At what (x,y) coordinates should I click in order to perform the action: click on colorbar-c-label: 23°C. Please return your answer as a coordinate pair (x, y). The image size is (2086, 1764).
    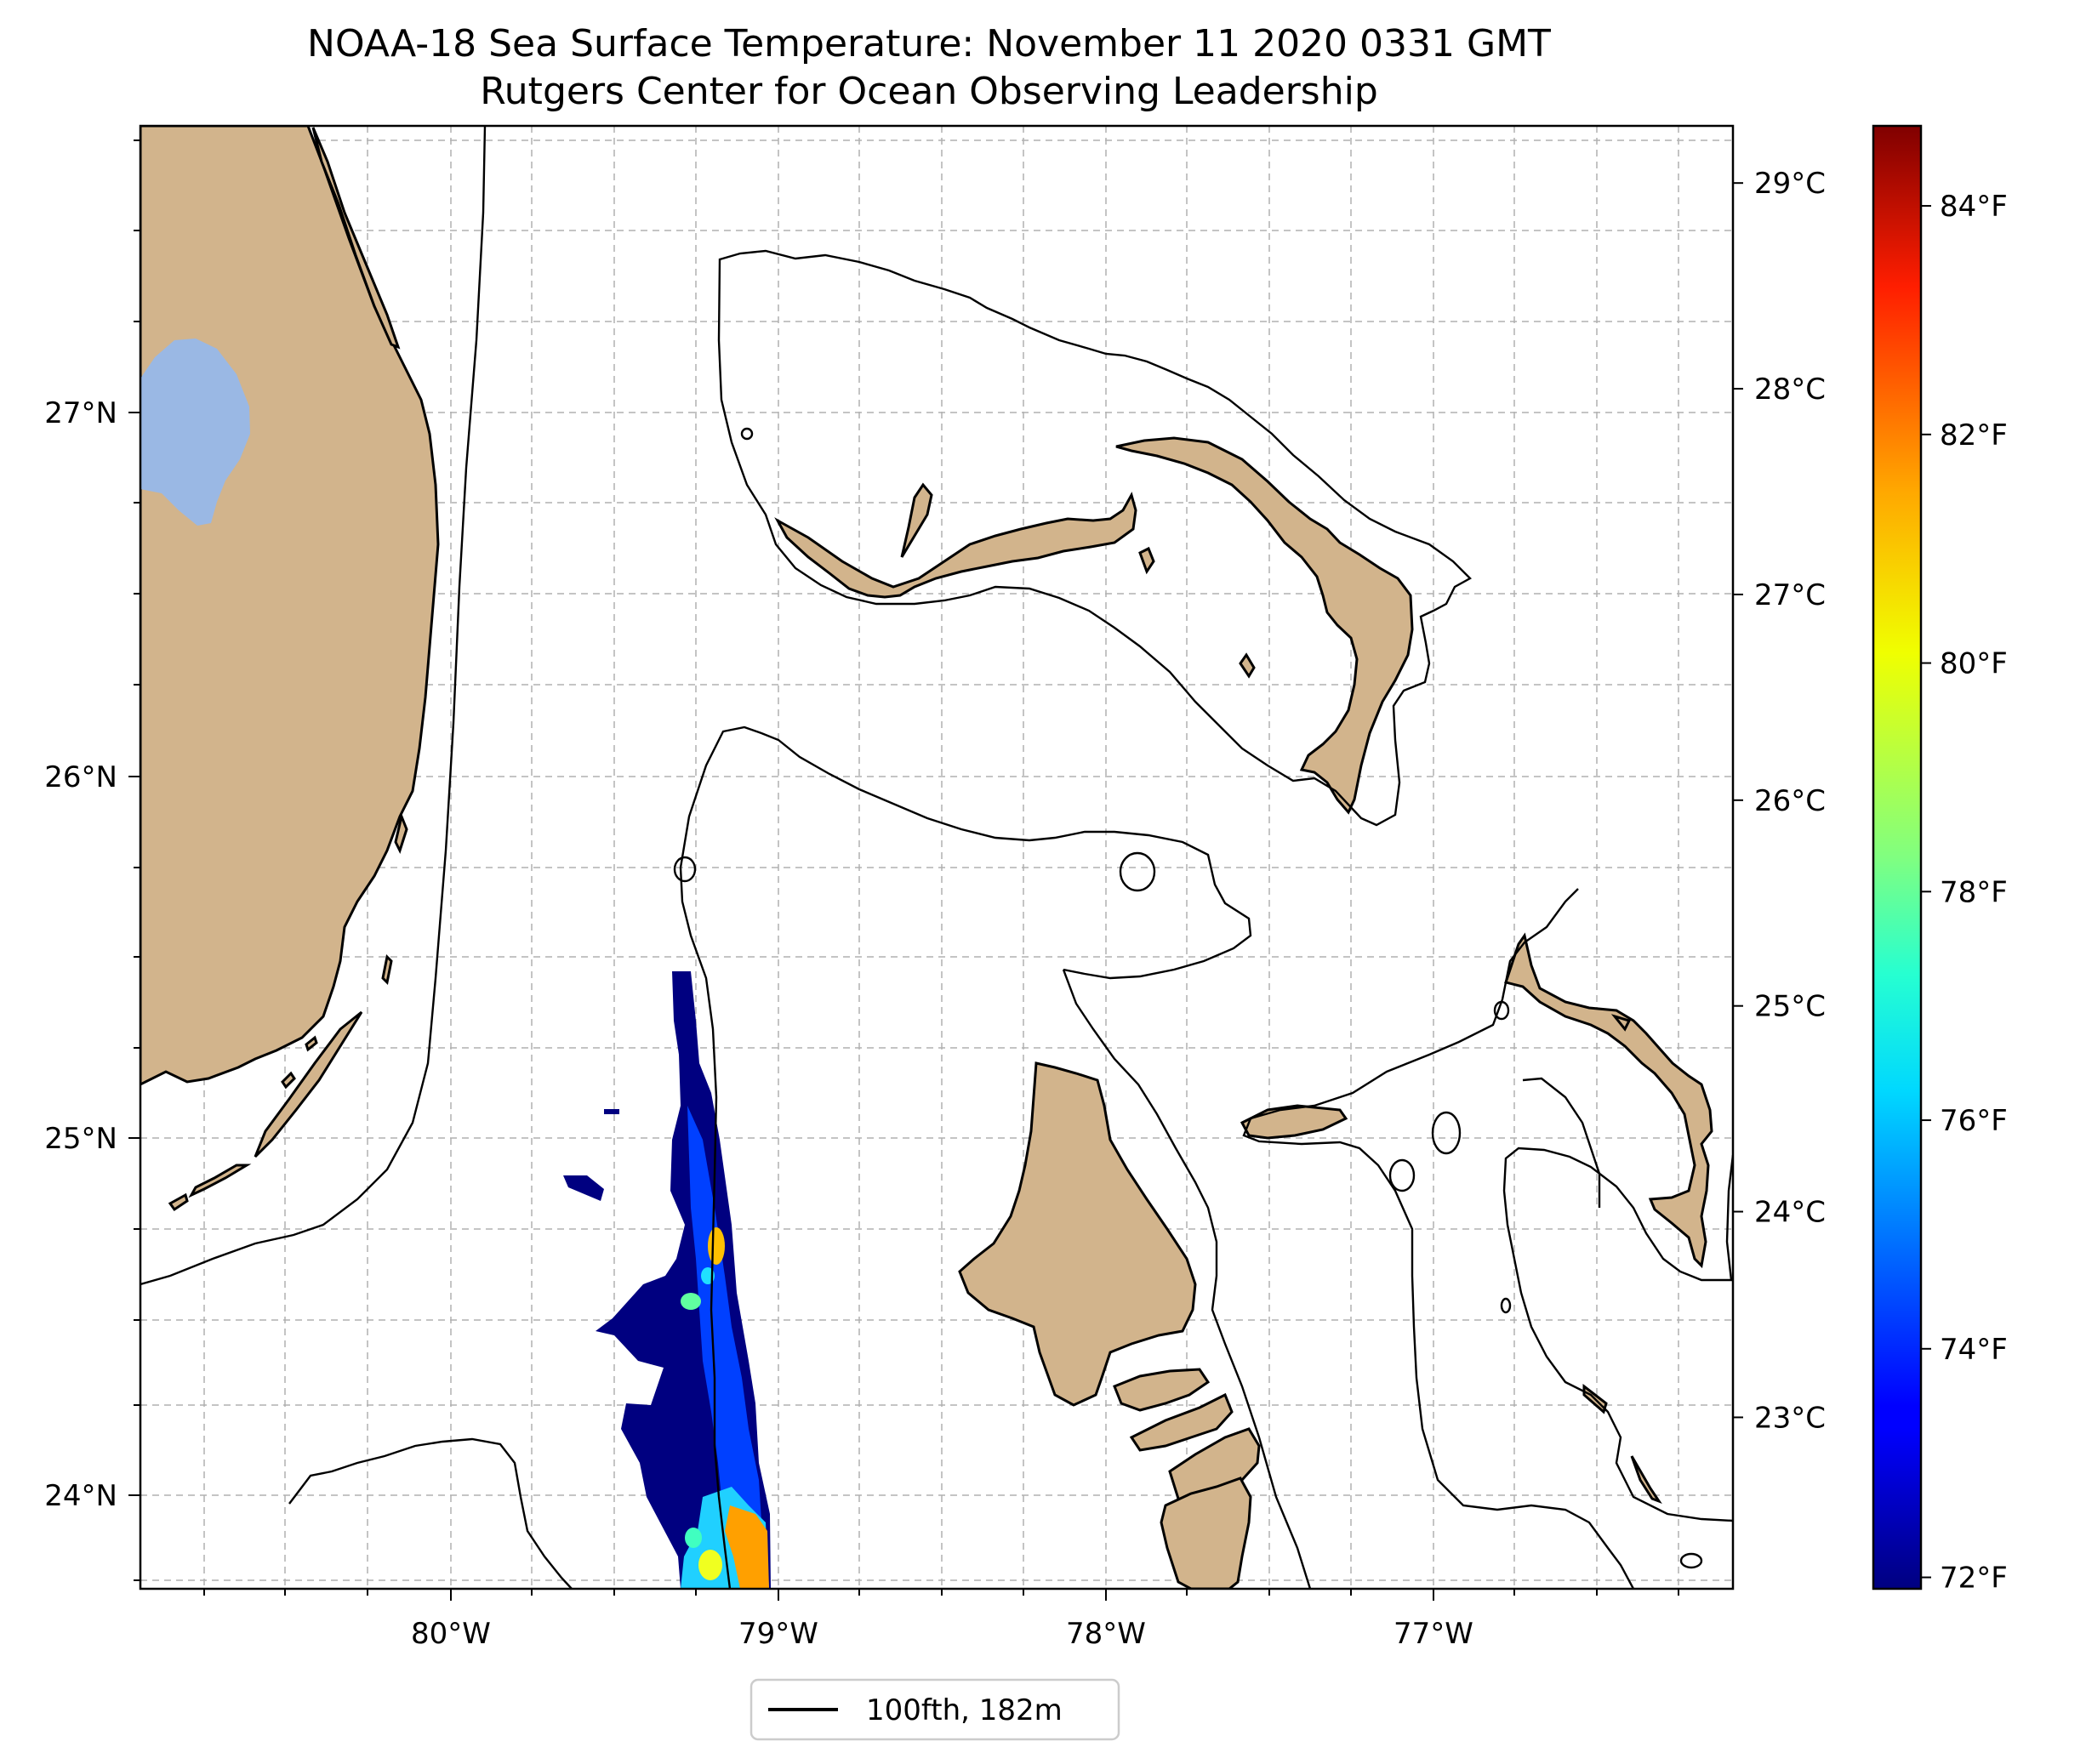
    Looking at the image, I should click on (1790, 1418).